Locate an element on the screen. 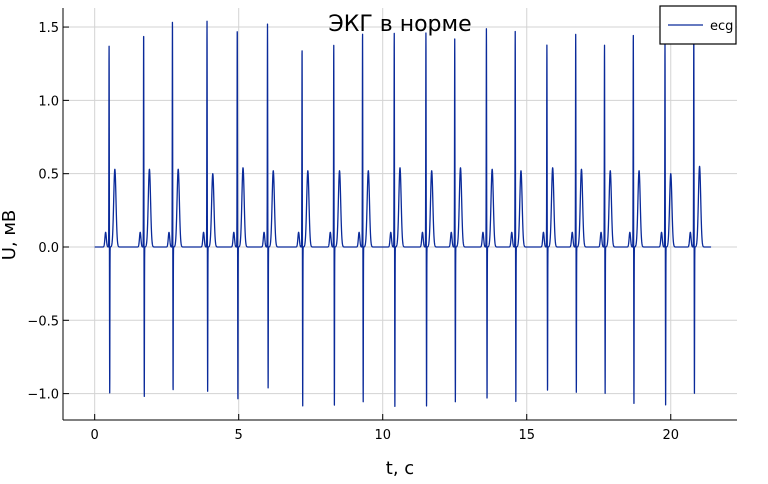 The image size is (768, 484). x-tick-label: 0 is located at coordinates (95, 435).